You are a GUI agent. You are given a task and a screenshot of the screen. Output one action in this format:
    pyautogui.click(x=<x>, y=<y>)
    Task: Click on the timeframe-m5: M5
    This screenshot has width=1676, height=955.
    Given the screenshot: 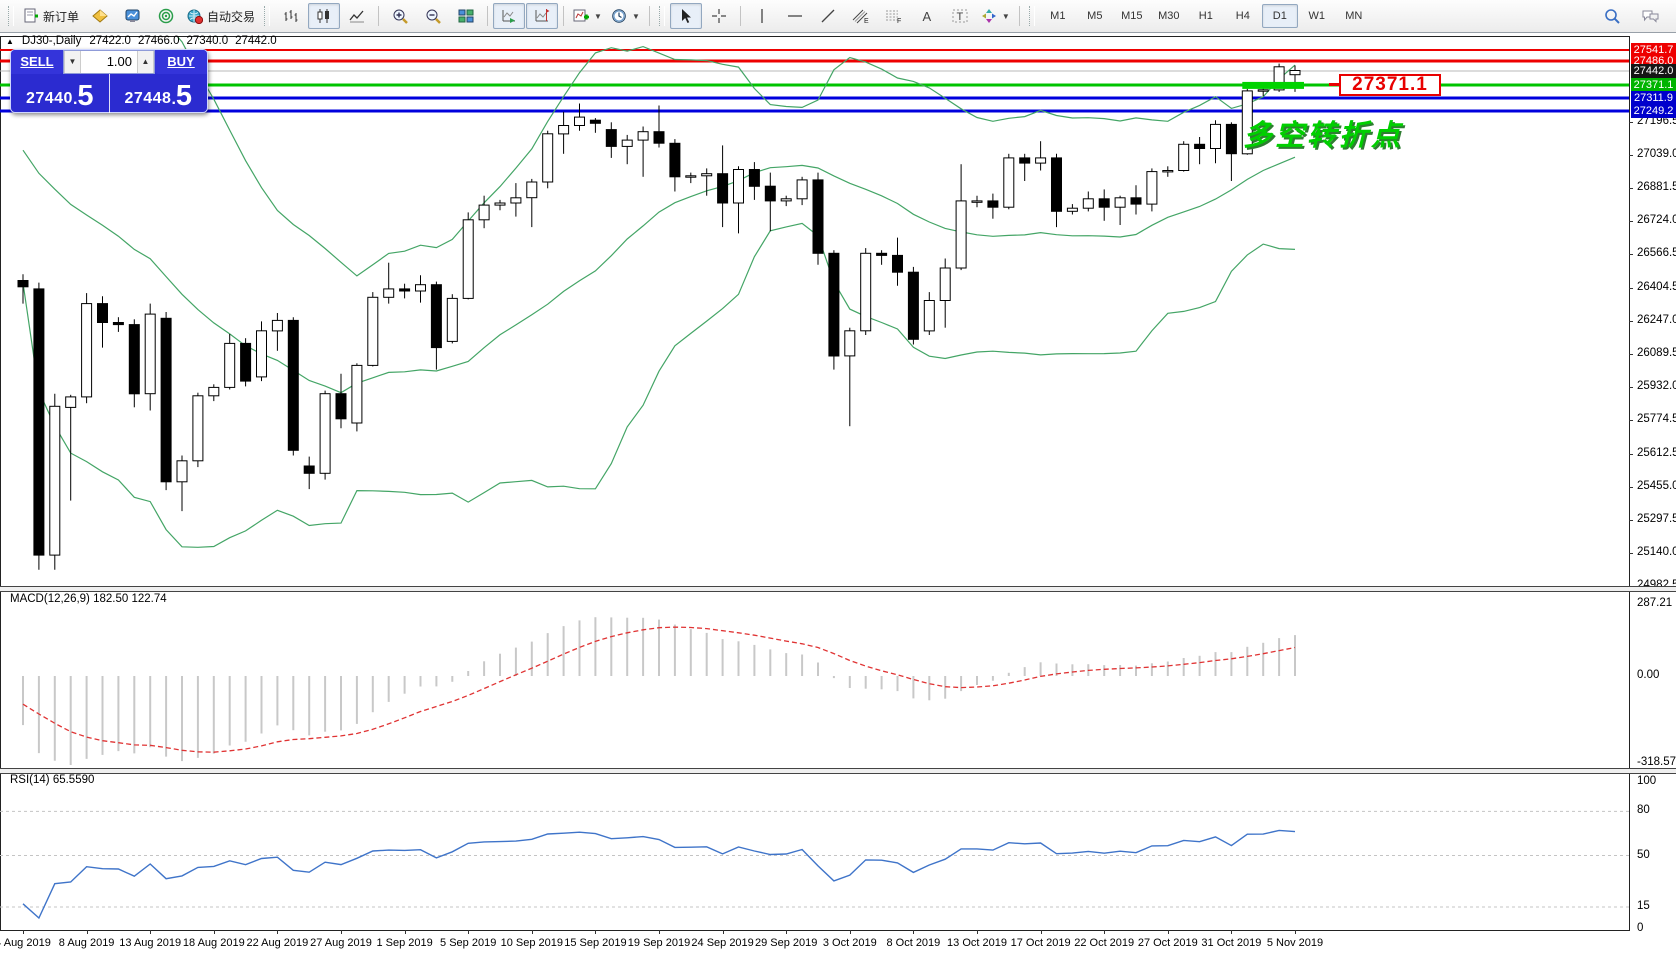 What is the action you would take?
    pyautogui.click(x=1095, y=16)
    